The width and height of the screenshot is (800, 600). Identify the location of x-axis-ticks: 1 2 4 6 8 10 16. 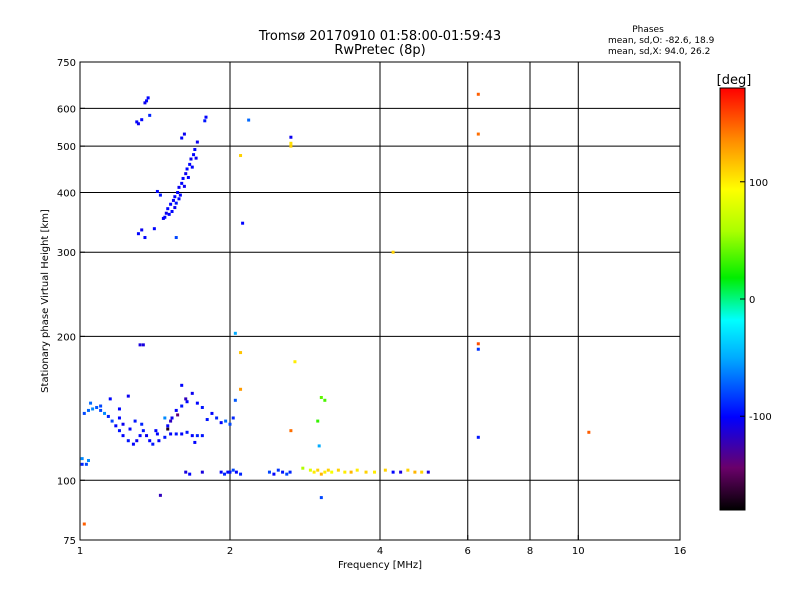
(382, 546).